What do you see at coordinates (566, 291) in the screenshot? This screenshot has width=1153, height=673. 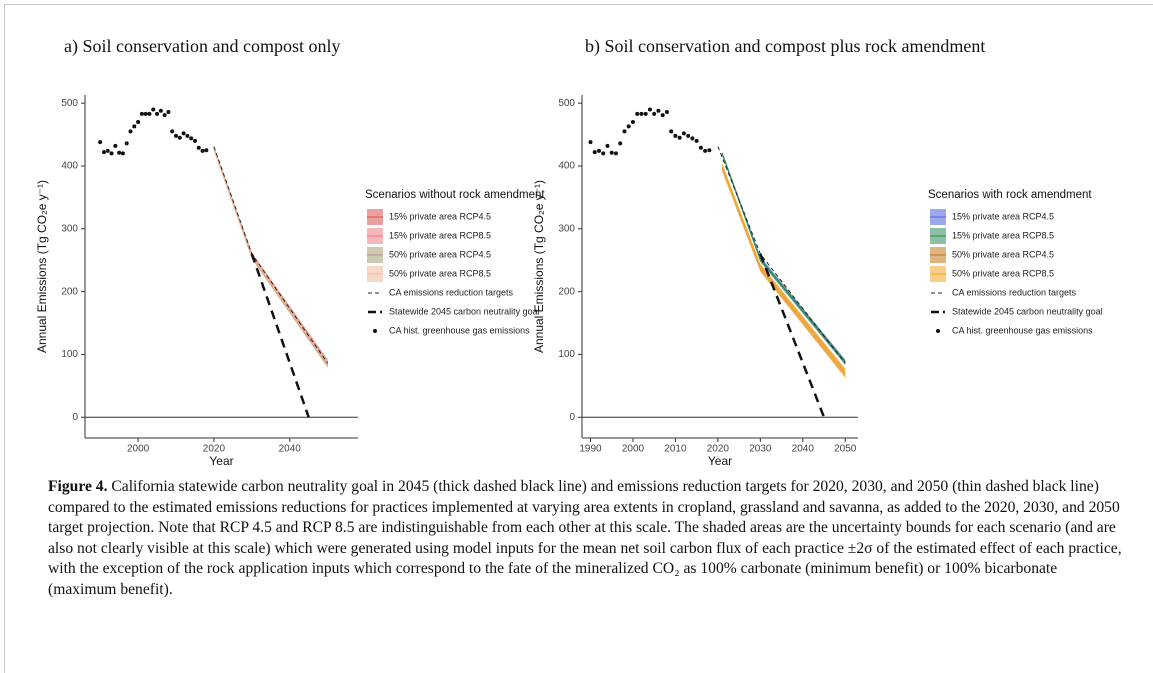 I see `y-tick-label: 200` at bounding box center [566, 291].